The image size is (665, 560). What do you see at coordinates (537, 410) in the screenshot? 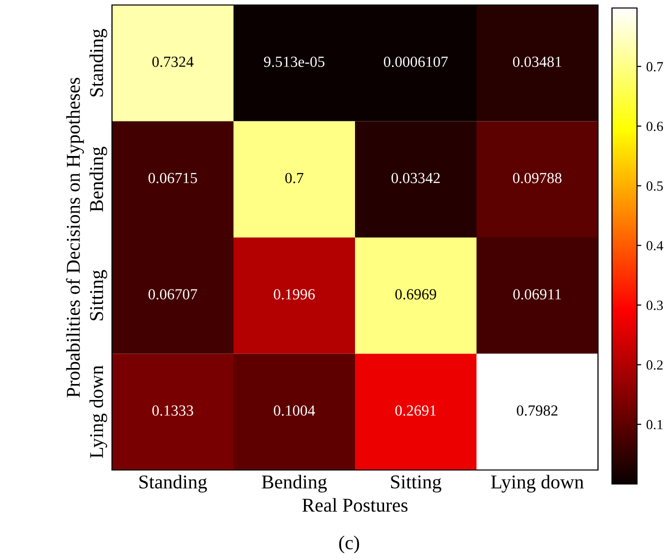
I see `data-label: 0.7982` at bounding box center [537, 410].